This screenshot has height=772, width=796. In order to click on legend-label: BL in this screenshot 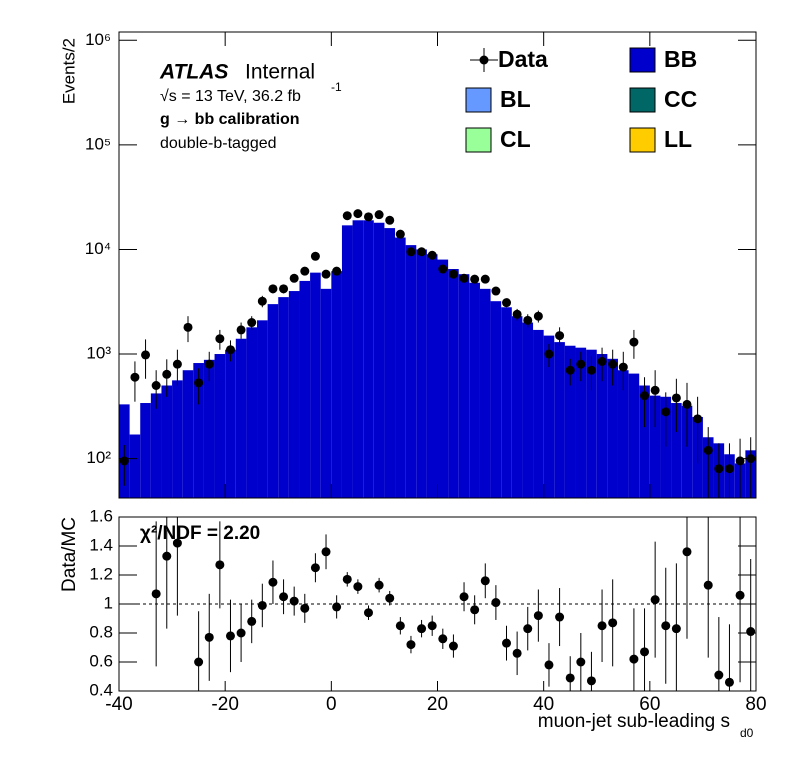, I will do `click(515, 99)`.